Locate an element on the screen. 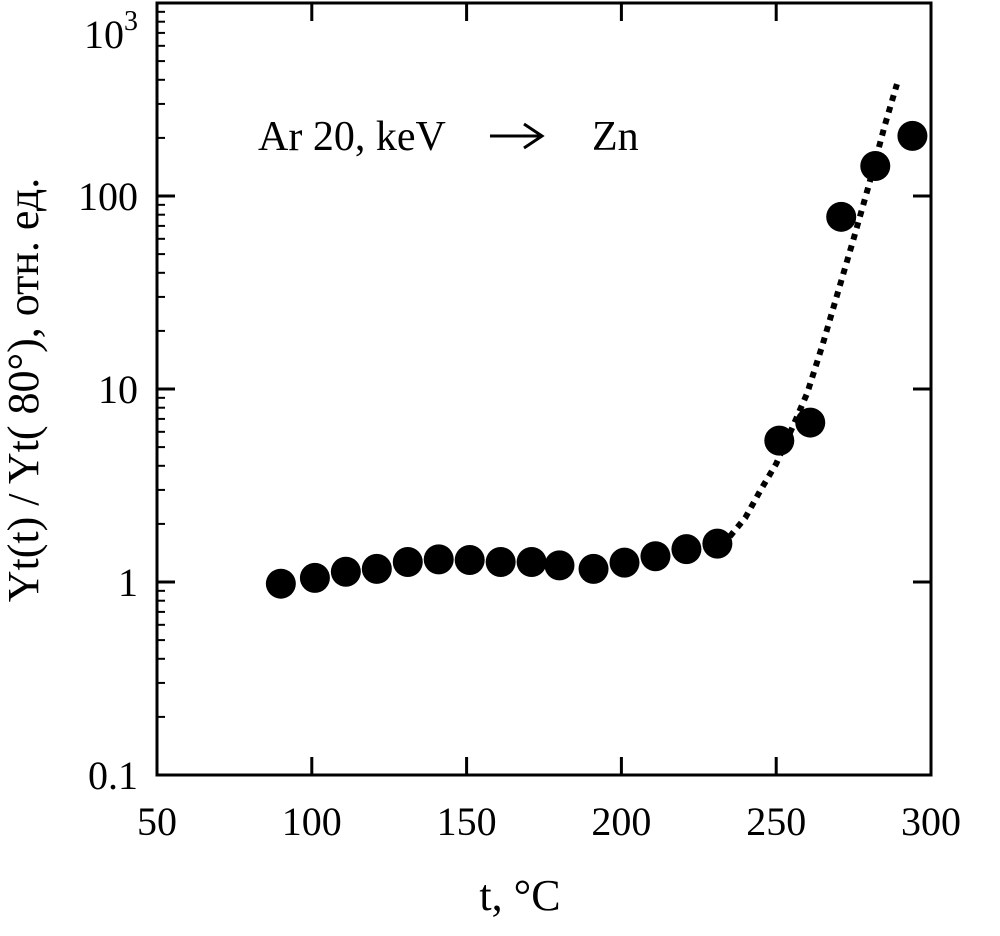 The image size is (1000, 936). x-tick-label: 200 is located at coordinates (621, 821).